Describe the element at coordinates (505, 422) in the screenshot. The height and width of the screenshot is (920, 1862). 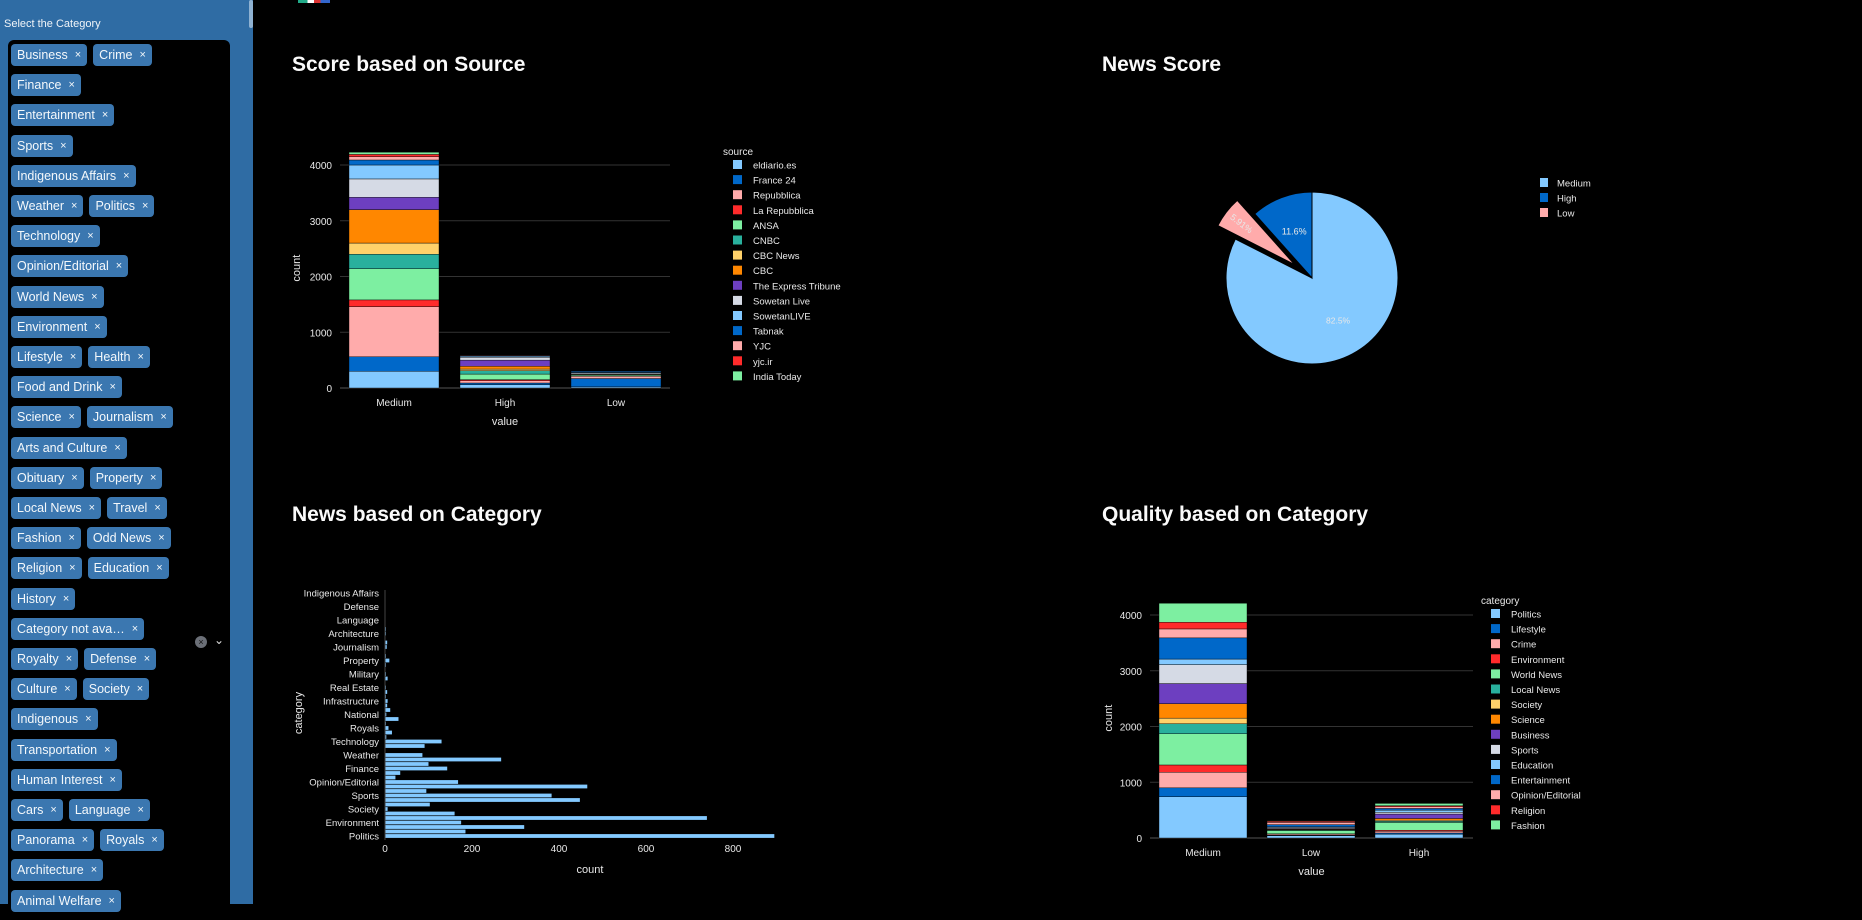
I see `x-axis-title: value` at that location.